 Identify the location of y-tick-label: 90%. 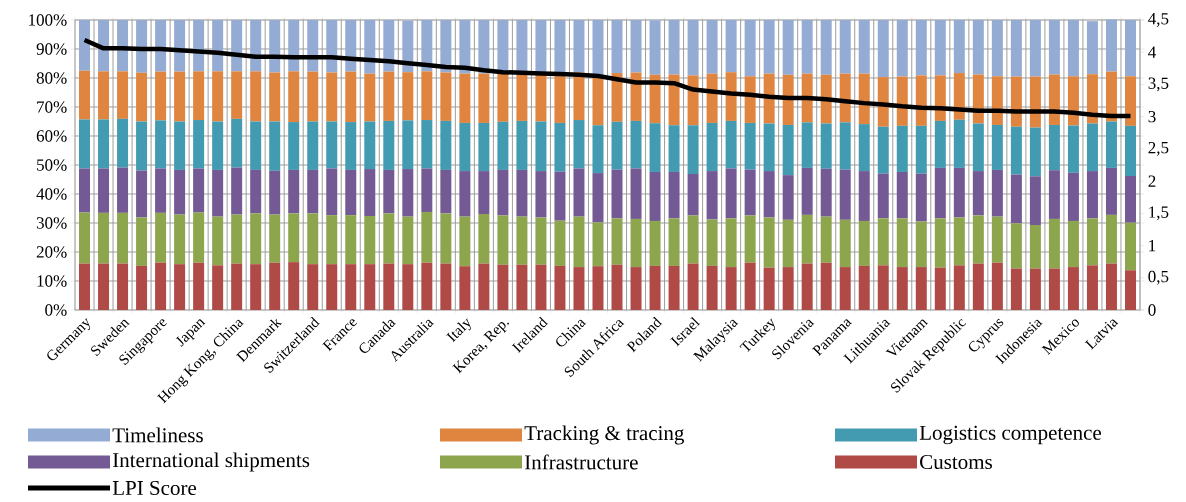
(51, 49).